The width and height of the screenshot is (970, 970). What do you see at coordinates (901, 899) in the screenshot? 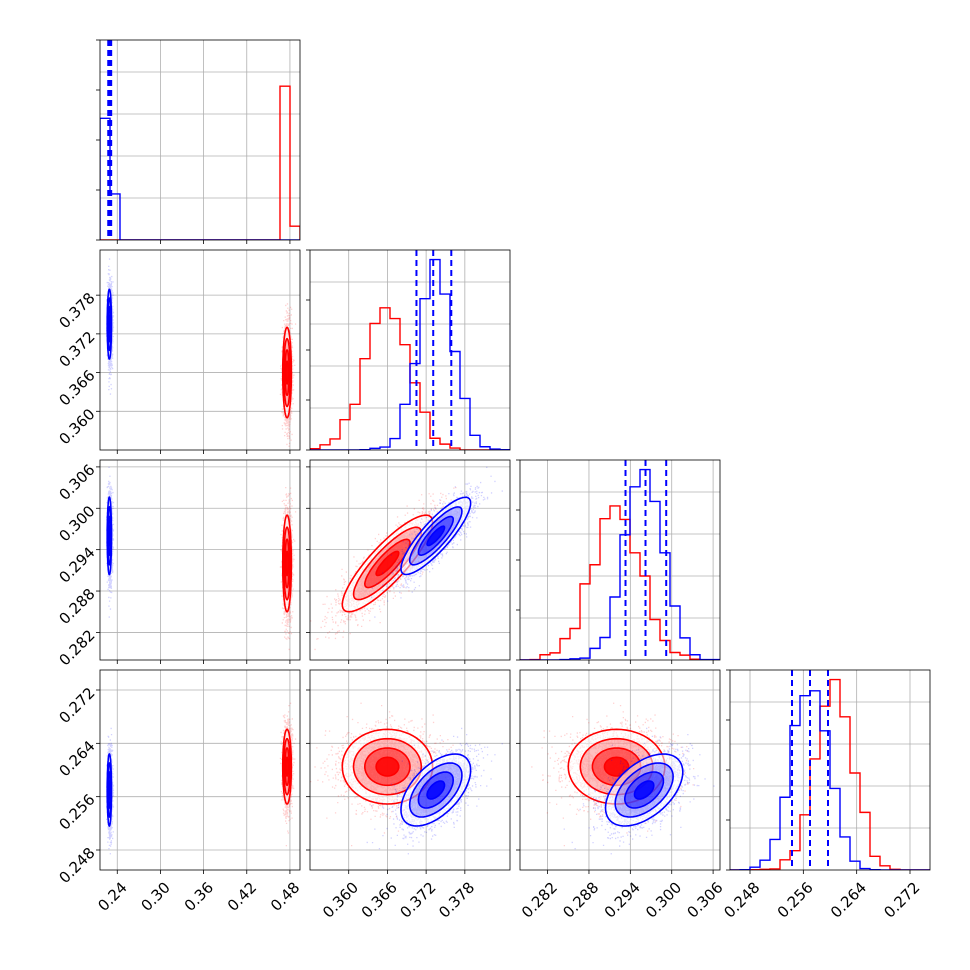
I see `x-tick-label: 0.272` at bounding box center [901, 899].